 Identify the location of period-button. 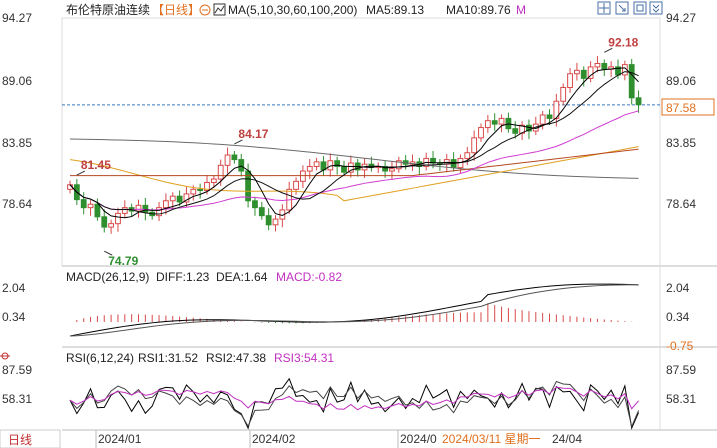
(30, 438).